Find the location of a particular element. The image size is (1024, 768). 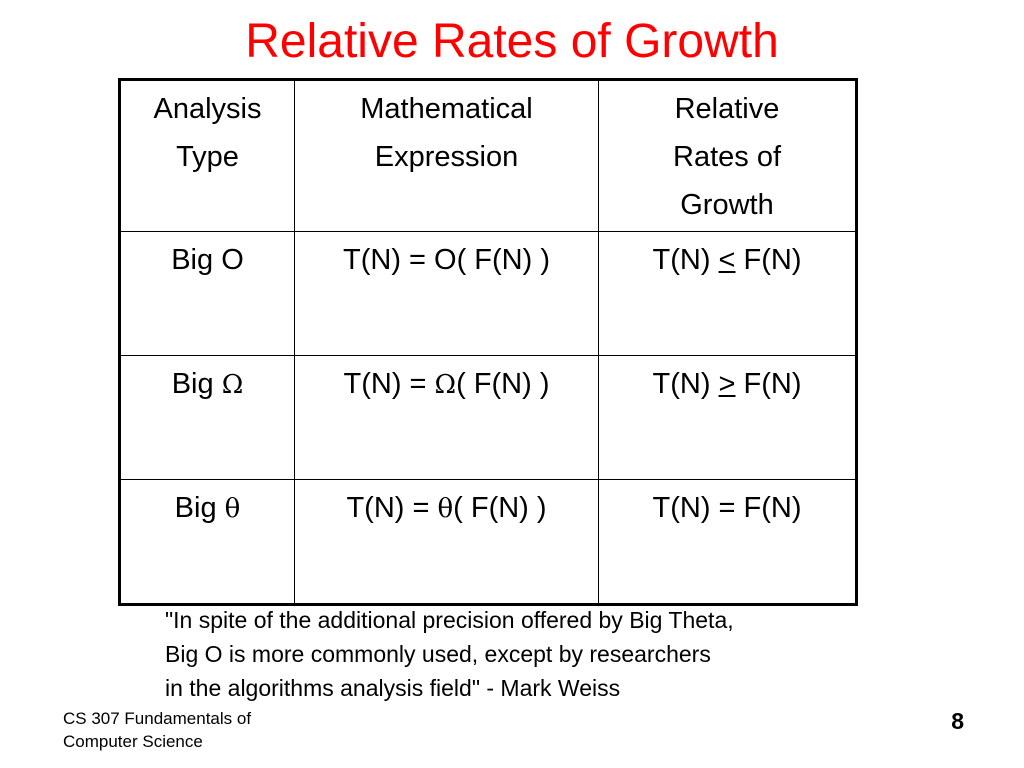

analysis-type-cell: Big O is located at coordinates (207, 293).